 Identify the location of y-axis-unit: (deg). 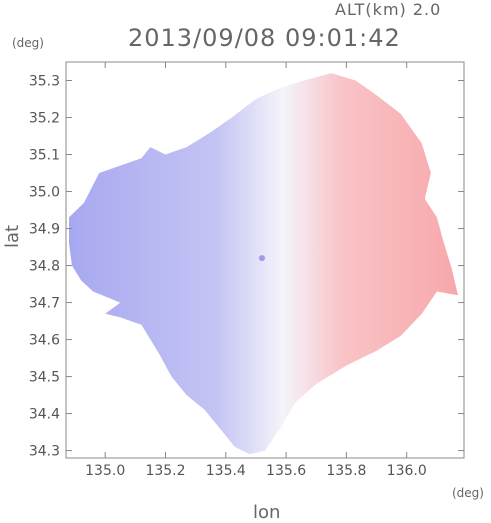
(28, 43).